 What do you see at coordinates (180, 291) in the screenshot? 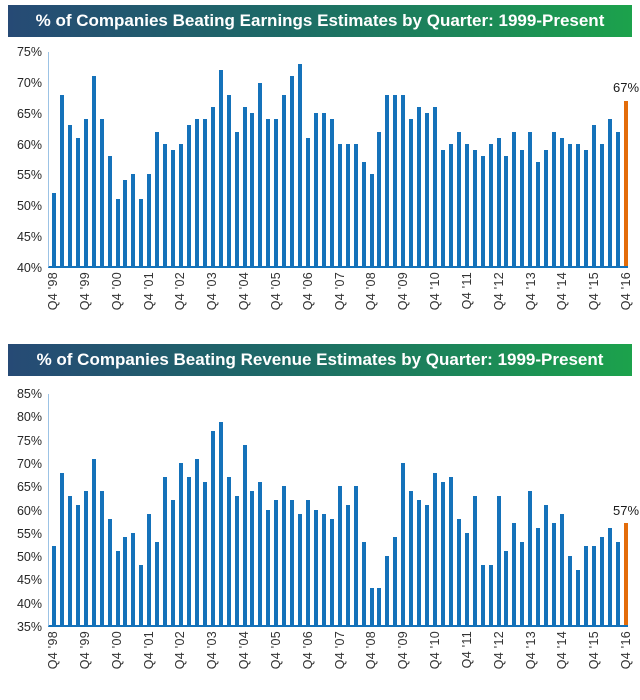
I see `x-axis-tick-label: Q4 '02` at bounding box center [180, 291].